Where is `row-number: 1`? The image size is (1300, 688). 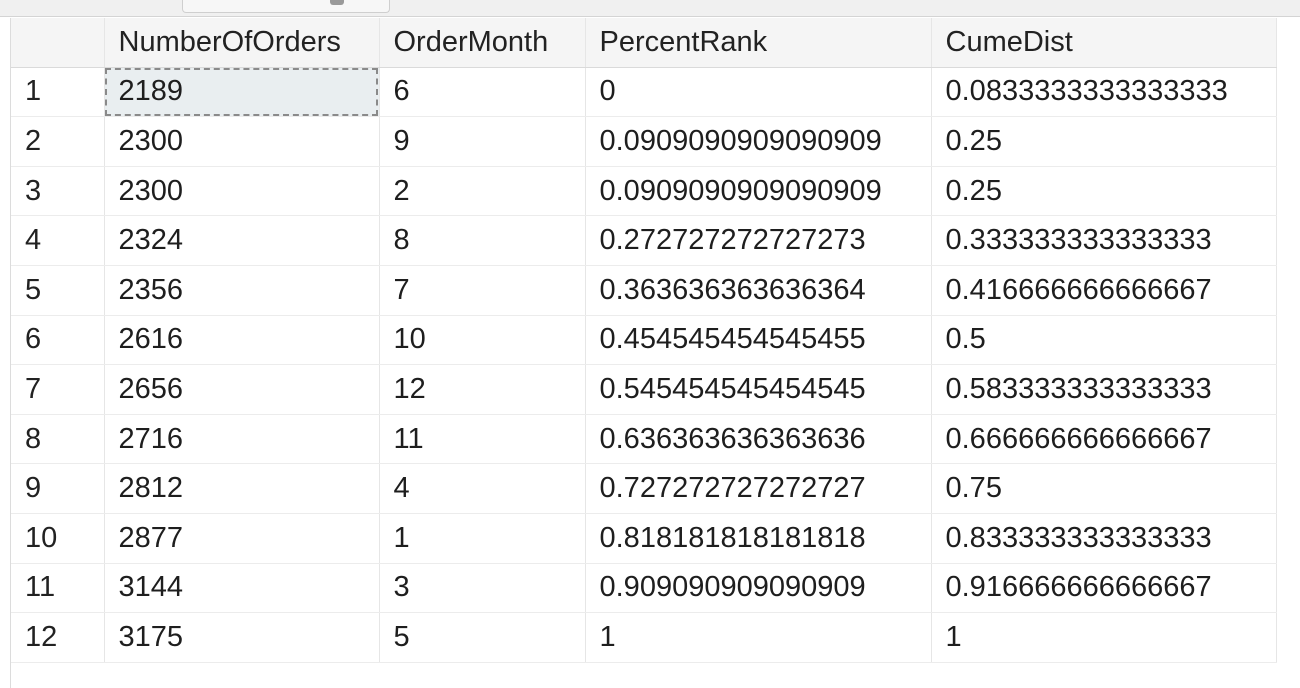 row-number: 1 is located at coordinates (58, 92).